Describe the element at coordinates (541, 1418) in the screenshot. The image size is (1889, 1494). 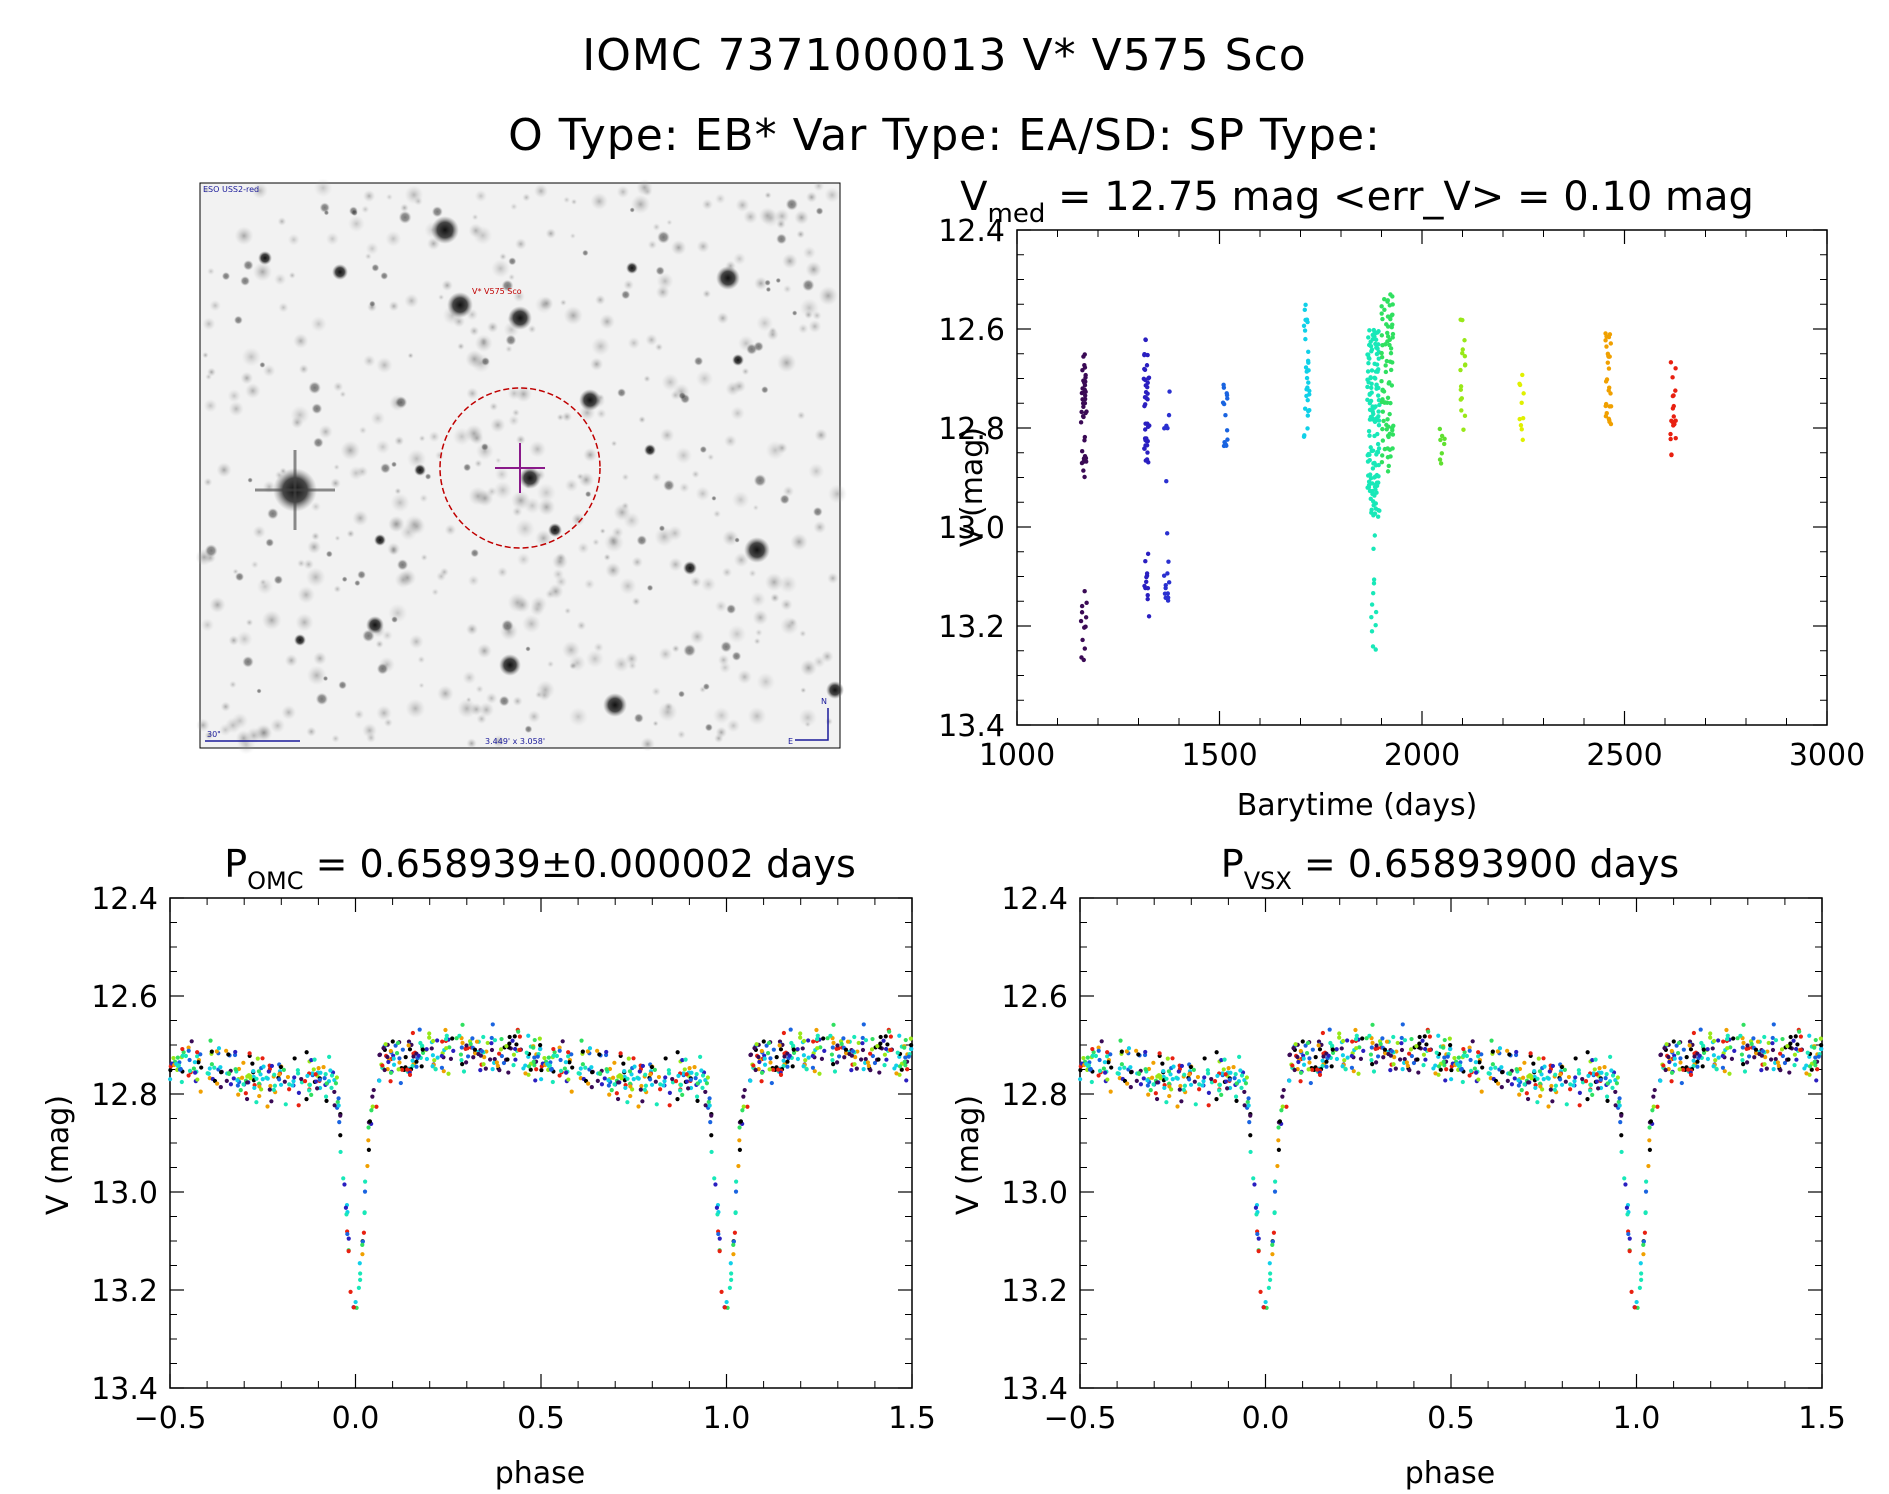
I see `x-tick-label: 0.5` at that location.